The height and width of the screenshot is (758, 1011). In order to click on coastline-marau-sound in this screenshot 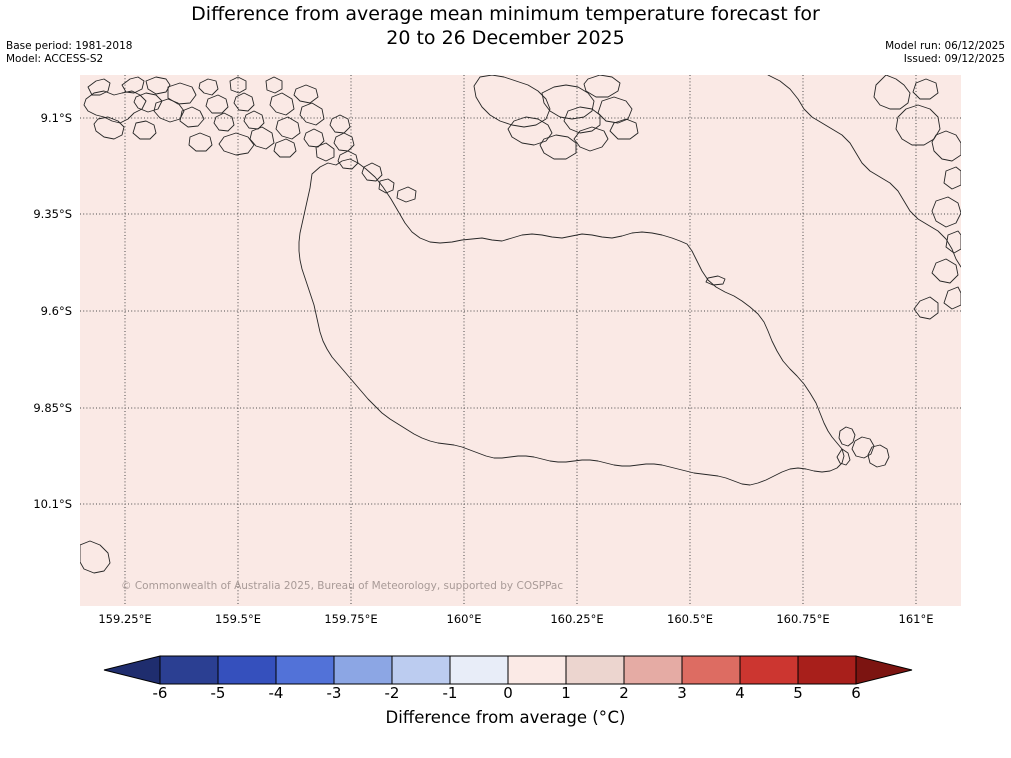, I will do `click(863, 447)`.